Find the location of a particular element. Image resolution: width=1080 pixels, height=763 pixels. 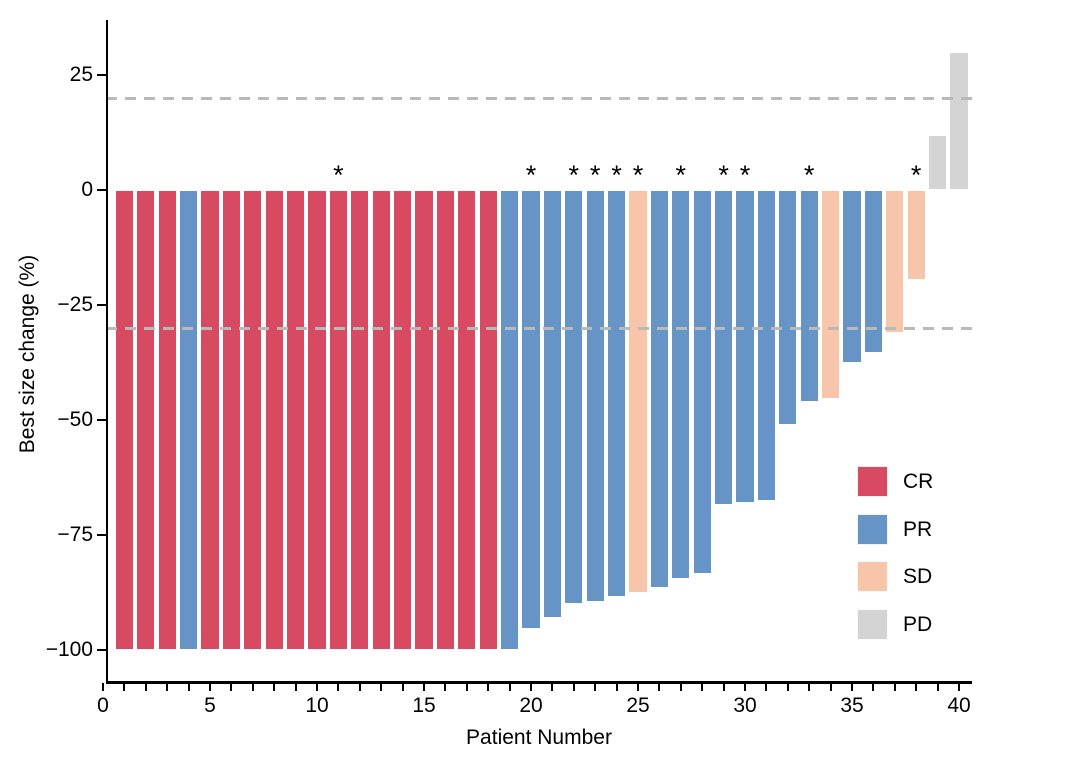

threshold-line-plus20 is located at coordinates (540, 98).